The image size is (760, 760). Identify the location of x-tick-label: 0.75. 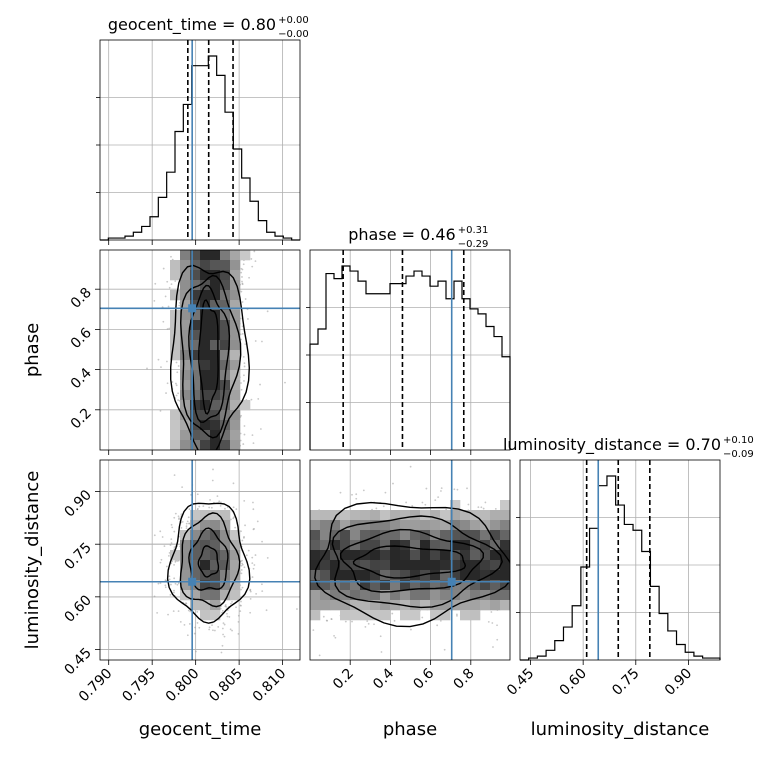
(625, 682).